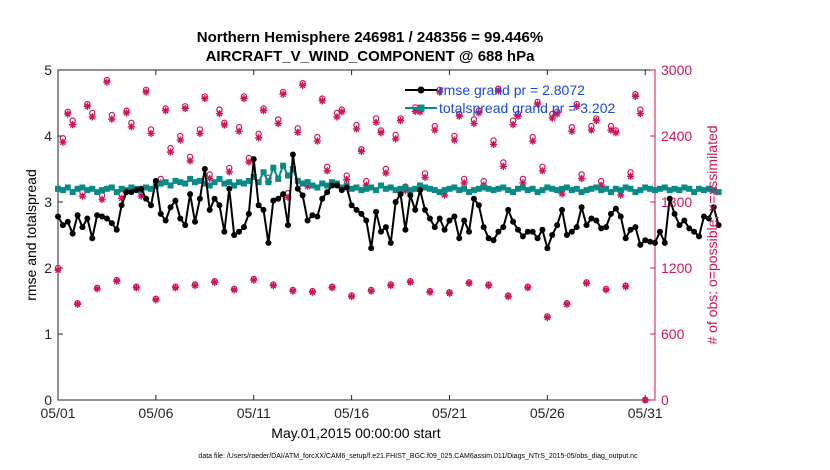 This screenshot has height=470, width=830. I want to click on x-tick-label: 05/26, so click(547, 413).